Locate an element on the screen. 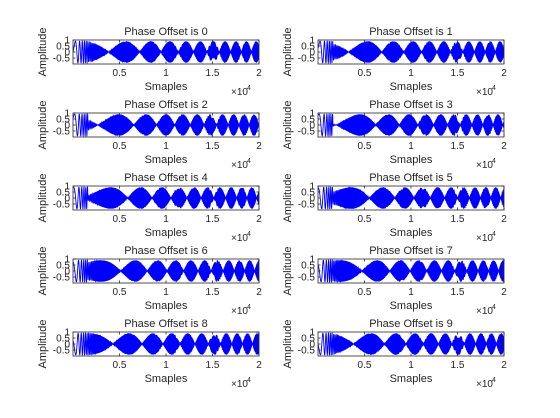  subplot-title: Phase Offset is 4 is located at coordinates (166, 178).